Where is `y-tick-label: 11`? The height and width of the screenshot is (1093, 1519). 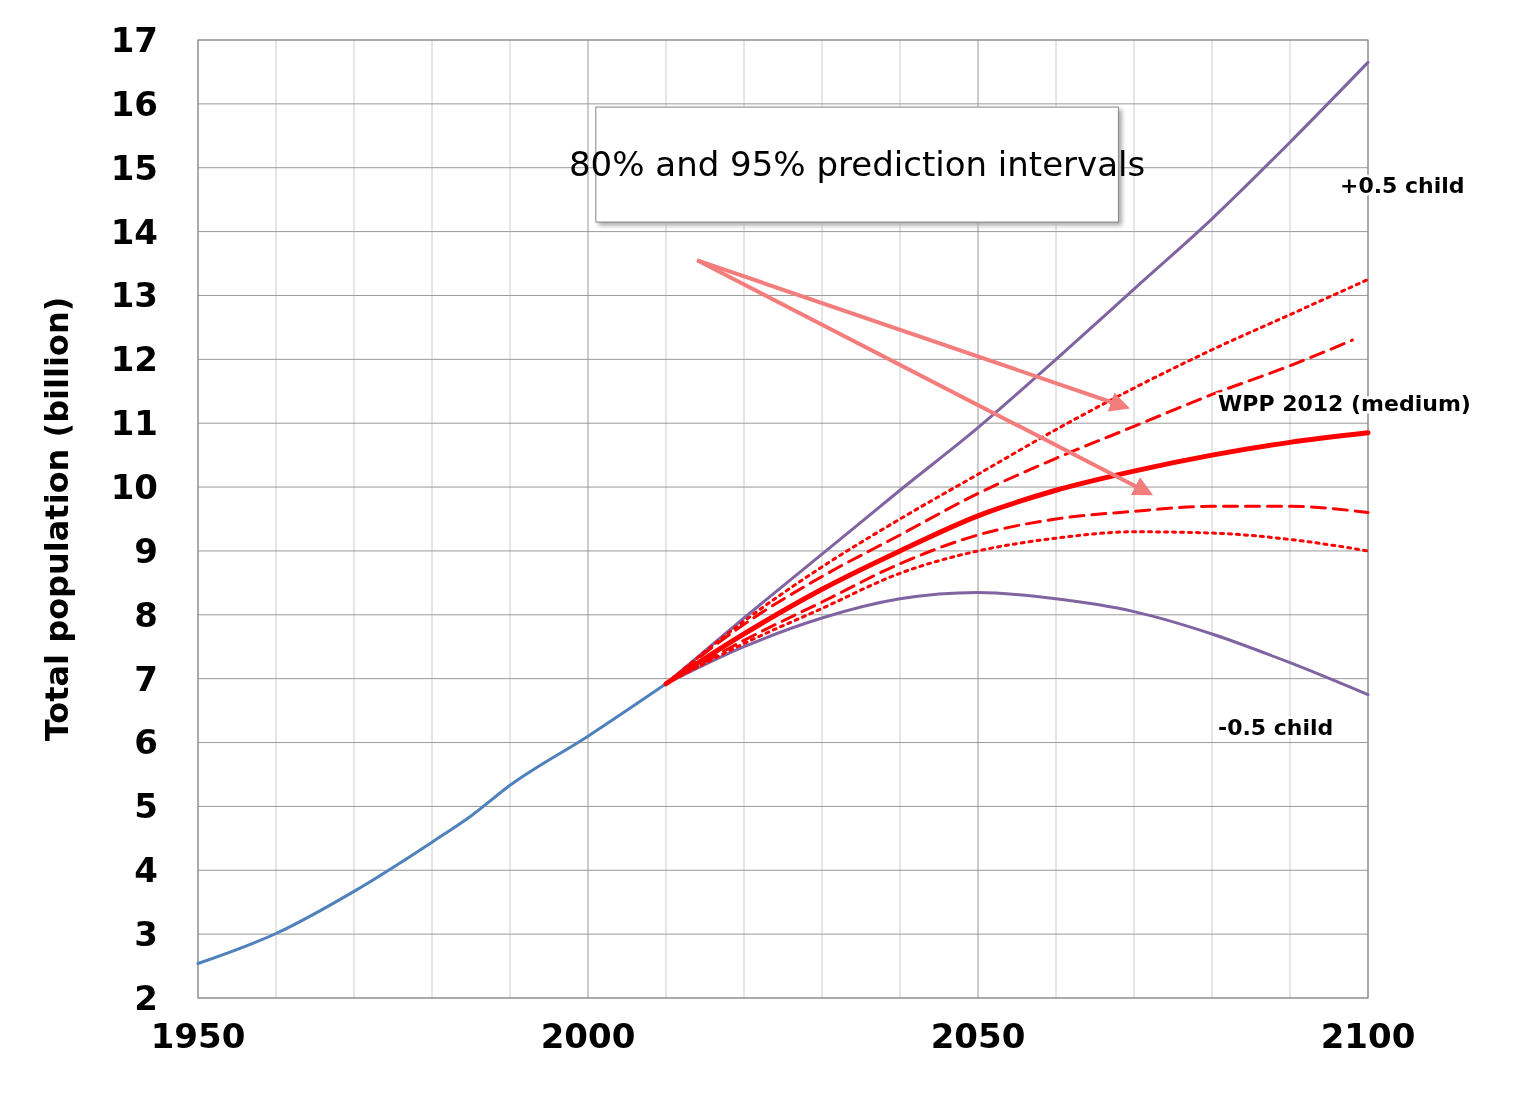 y-tick-label: 11 is located at coordinates (134, 423).